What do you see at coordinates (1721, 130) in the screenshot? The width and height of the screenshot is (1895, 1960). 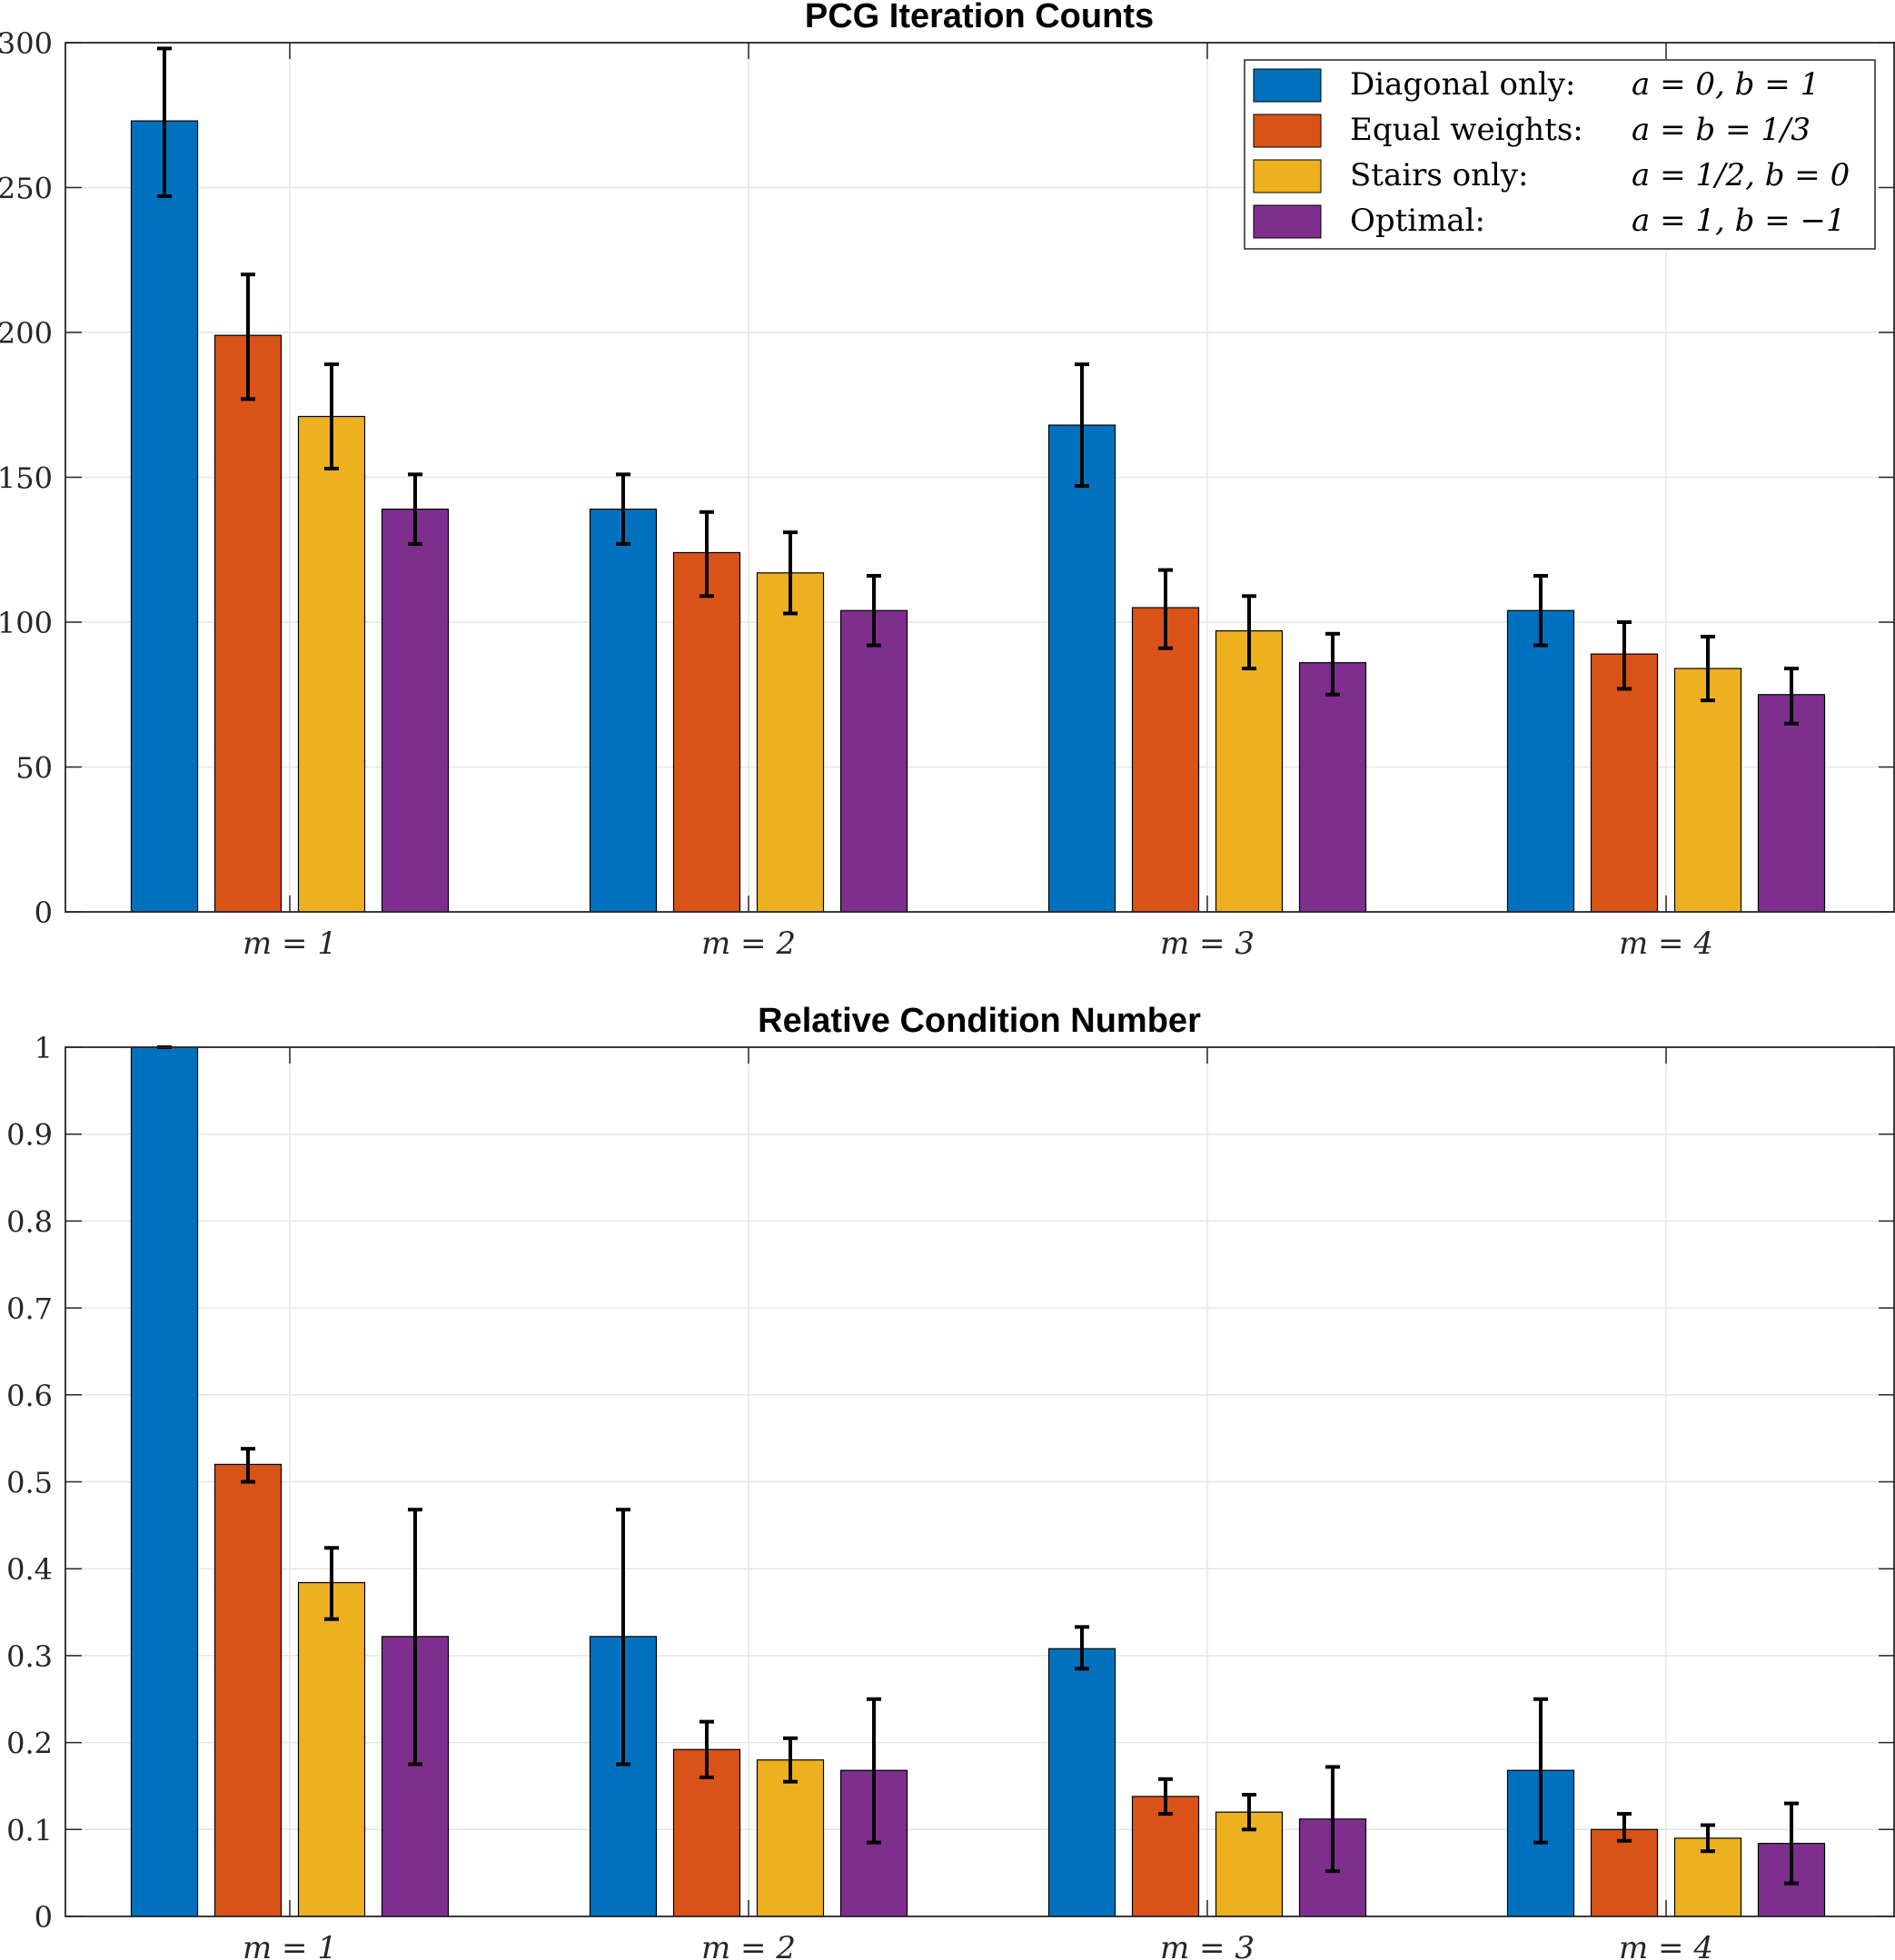 I see `legend-formula-equal: a = b = 1/3` at bounding box center [1721, 130].